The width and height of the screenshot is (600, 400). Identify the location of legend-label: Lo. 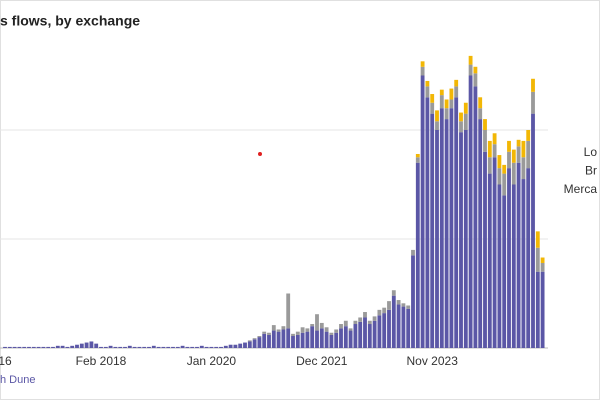
(591, 152).